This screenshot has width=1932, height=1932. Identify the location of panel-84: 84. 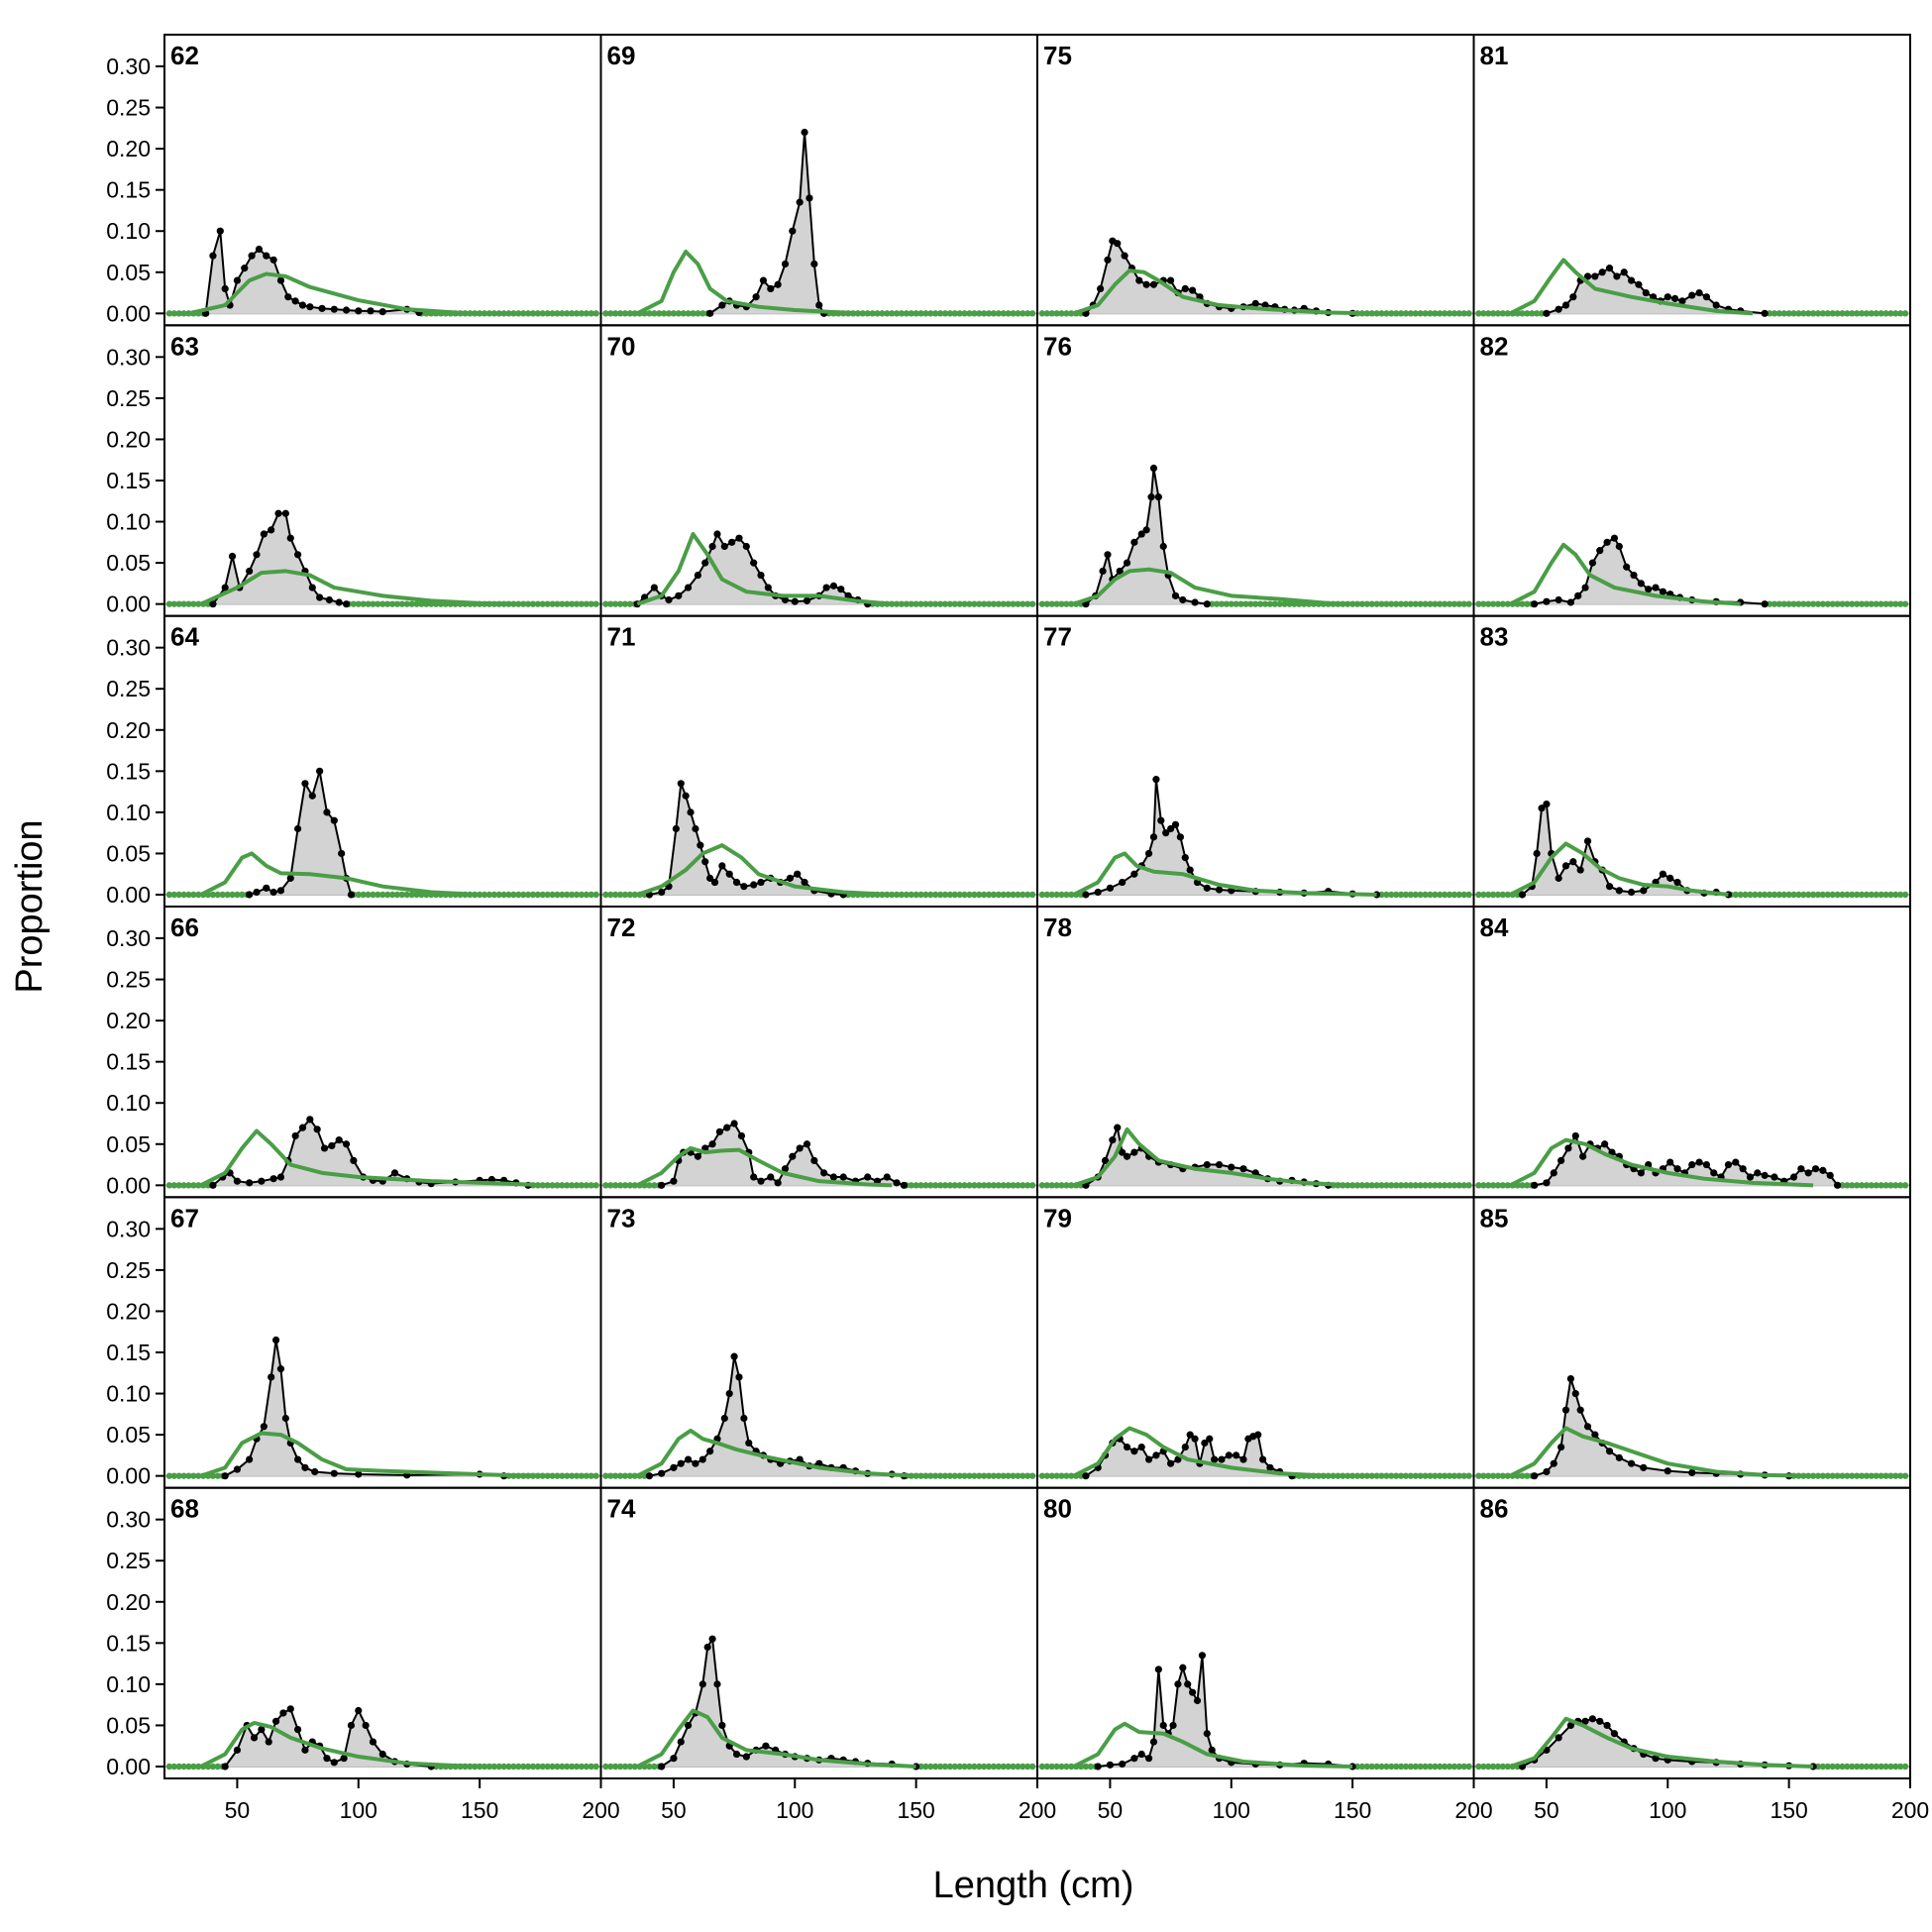
(1691, 1052).